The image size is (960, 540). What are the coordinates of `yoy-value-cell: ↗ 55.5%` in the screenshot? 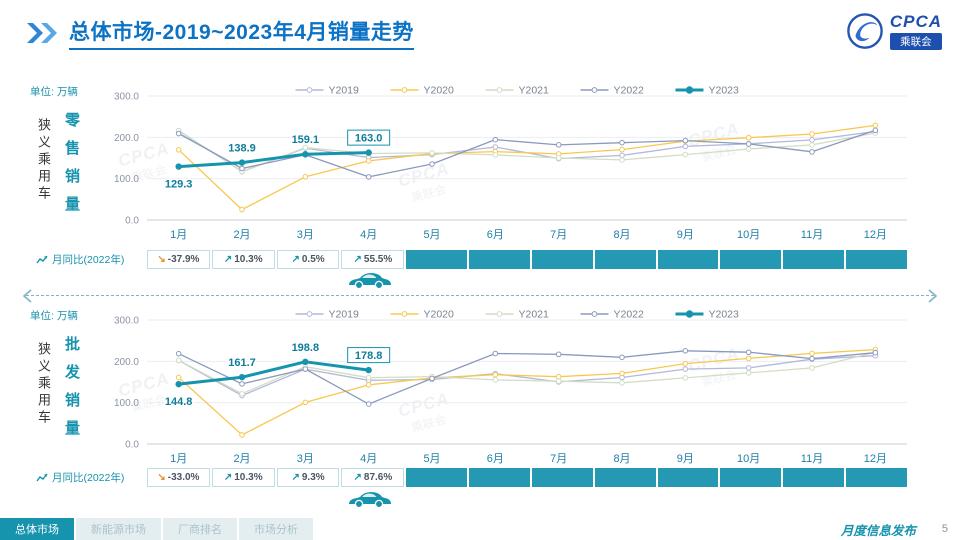 It's located at (373, 259).